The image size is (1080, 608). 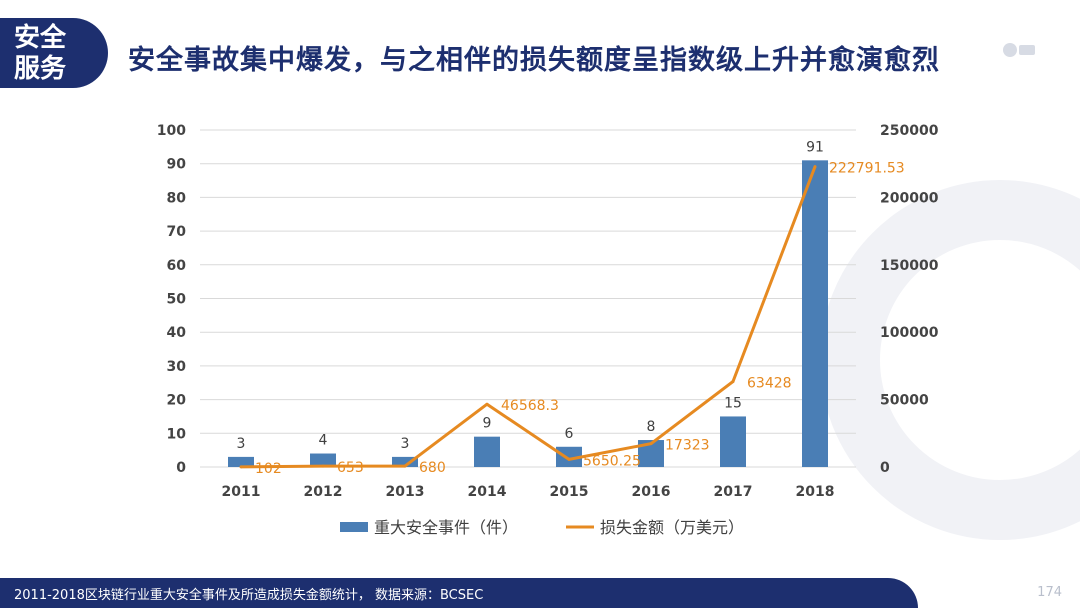 What do you see at coordinates (1049, 592) in the screenshot?
I see `page-number: 174` at bounding box center [1049, 592].